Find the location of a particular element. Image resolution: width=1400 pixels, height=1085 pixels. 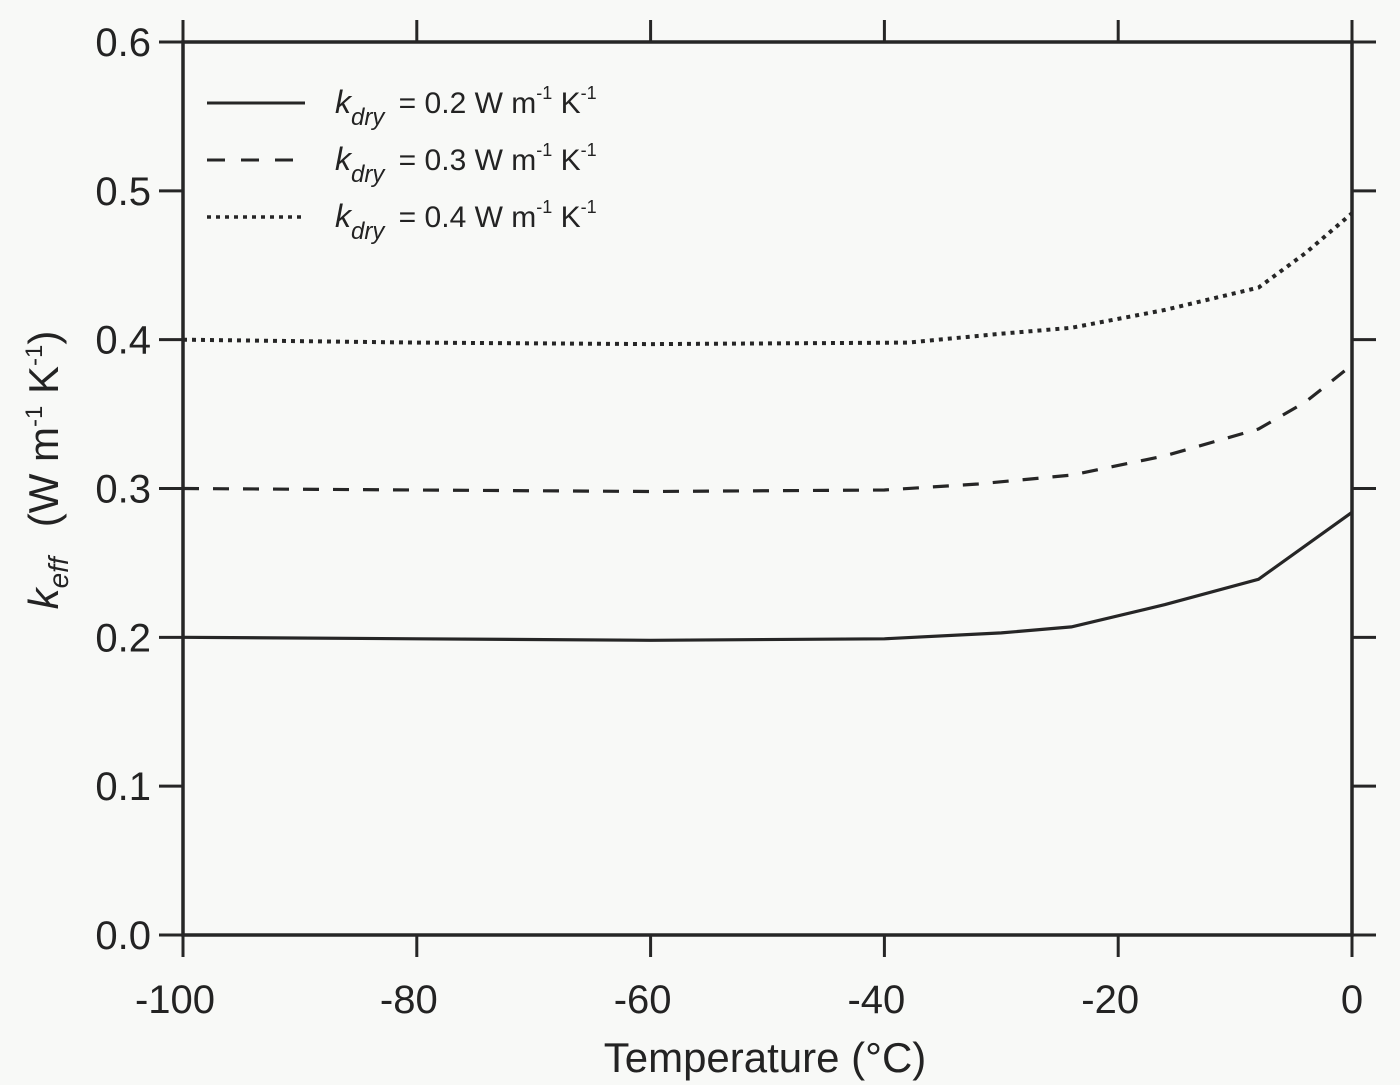

series-line-solid is located at coordinates (767, 576).